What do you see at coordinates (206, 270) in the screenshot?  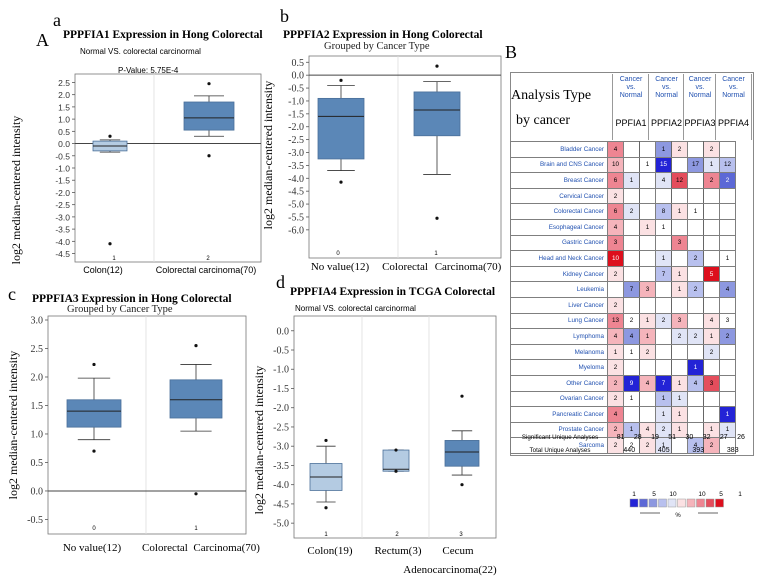 I see `chart-a-xlabel-2: Colorectal carcinoma(70)` at bounding box center [206, 270].